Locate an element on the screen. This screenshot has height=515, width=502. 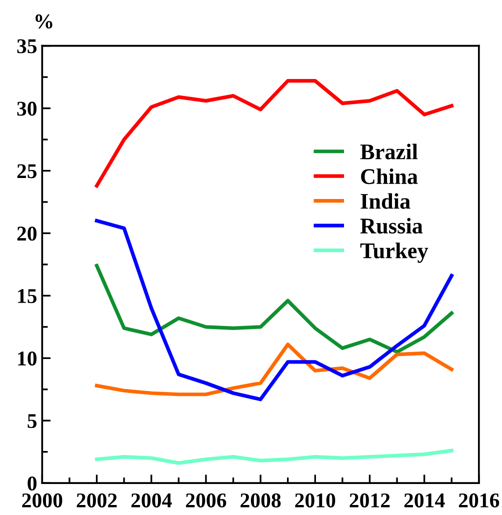
y-tick-label: 30 is located at coordinates (27, 109).